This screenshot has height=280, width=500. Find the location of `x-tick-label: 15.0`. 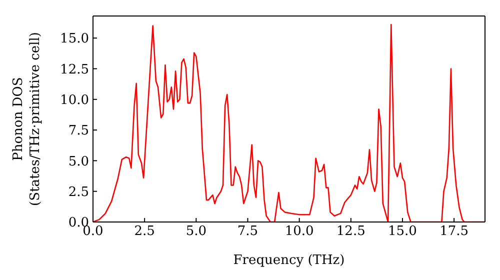

x-tick-label: 15.0 is located at coordinates (402, 232).